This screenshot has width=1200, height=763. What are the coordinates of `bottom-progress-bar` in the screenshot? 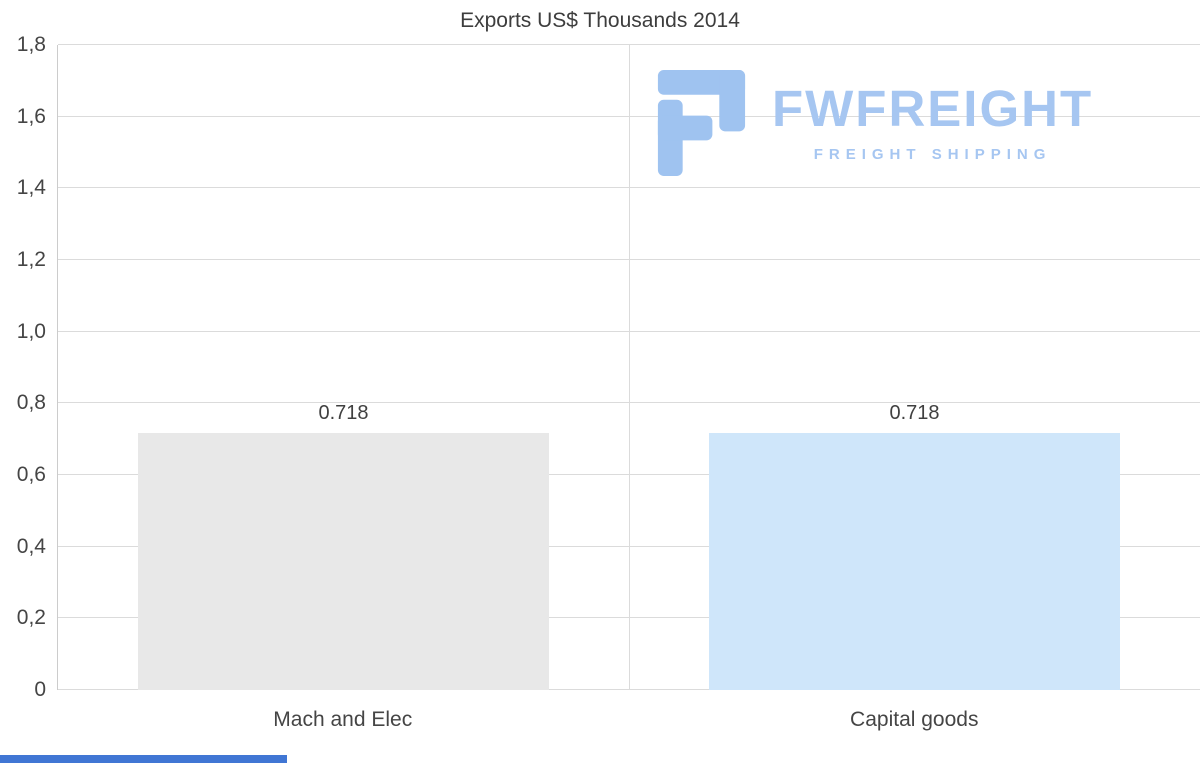 It's located at (143, 759).